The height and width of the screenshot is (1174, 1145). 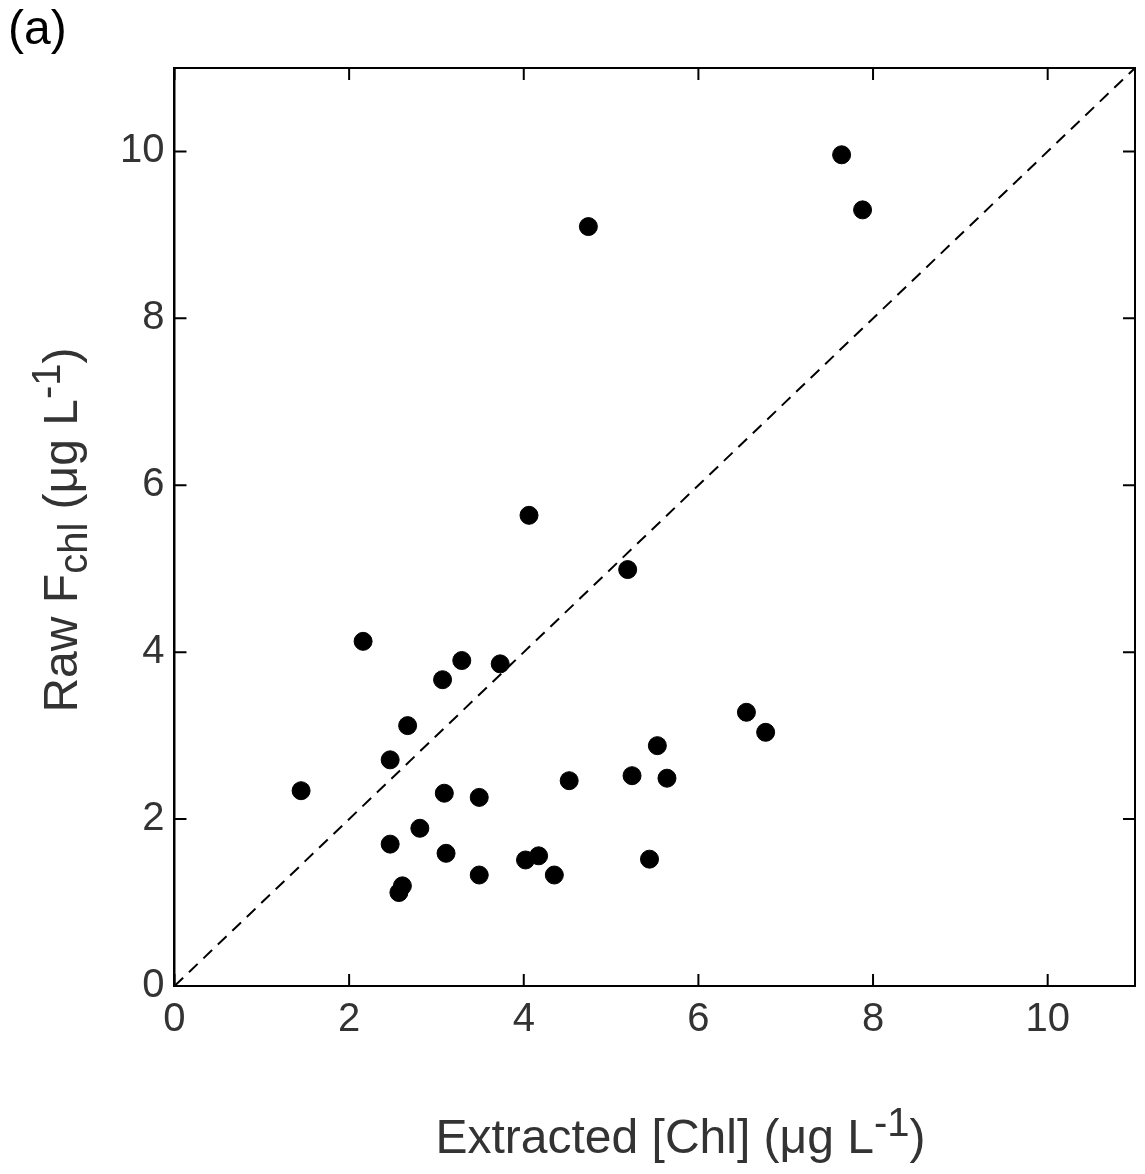 I want to click on chart-title: (a), so click(x=37, y=27).